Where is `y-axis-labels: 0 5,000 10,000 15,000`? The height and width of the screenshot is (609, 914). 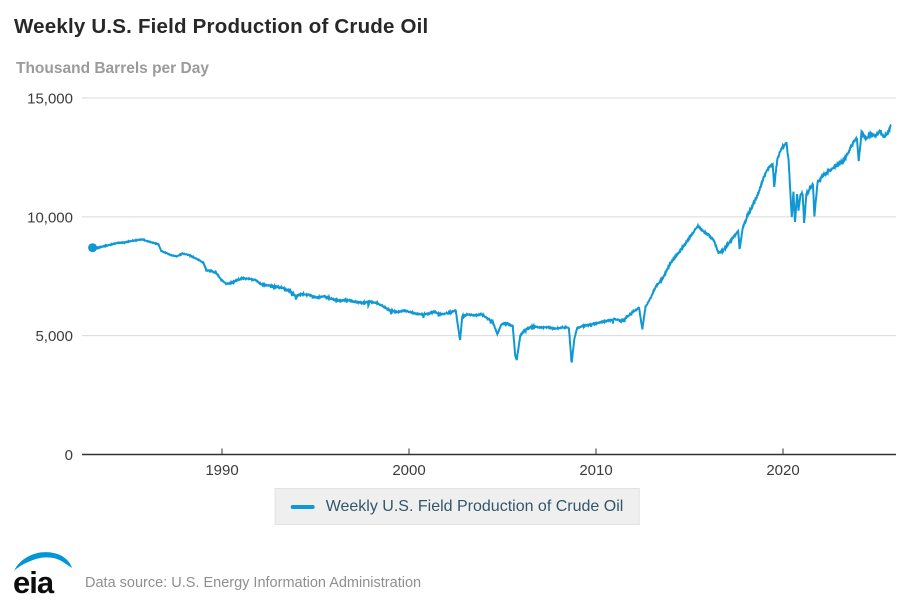 y-axis-labels: 0 5,000 10,000 15,000 is located at coordinates (50, 278).